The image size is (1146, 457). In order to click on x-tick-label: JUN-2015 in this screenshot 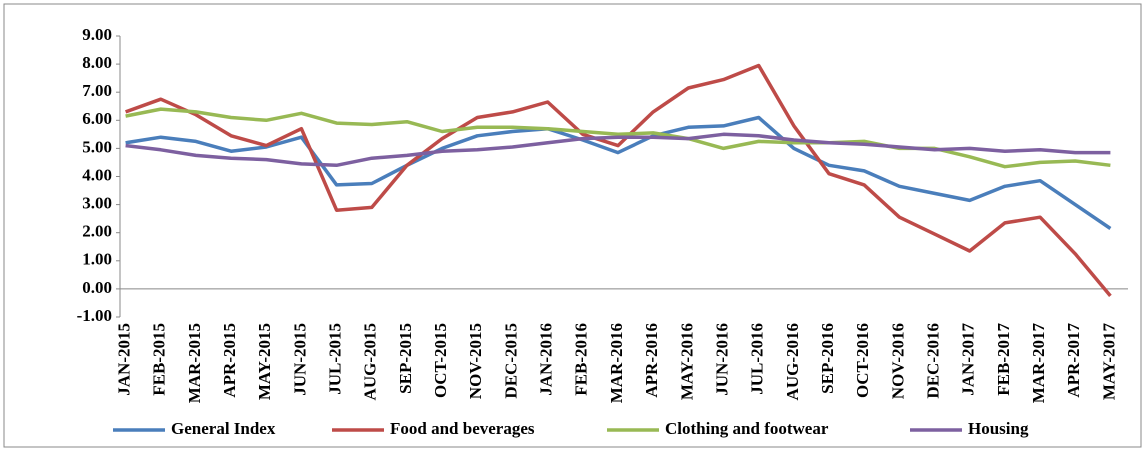, I will do `click(299, 359)`.